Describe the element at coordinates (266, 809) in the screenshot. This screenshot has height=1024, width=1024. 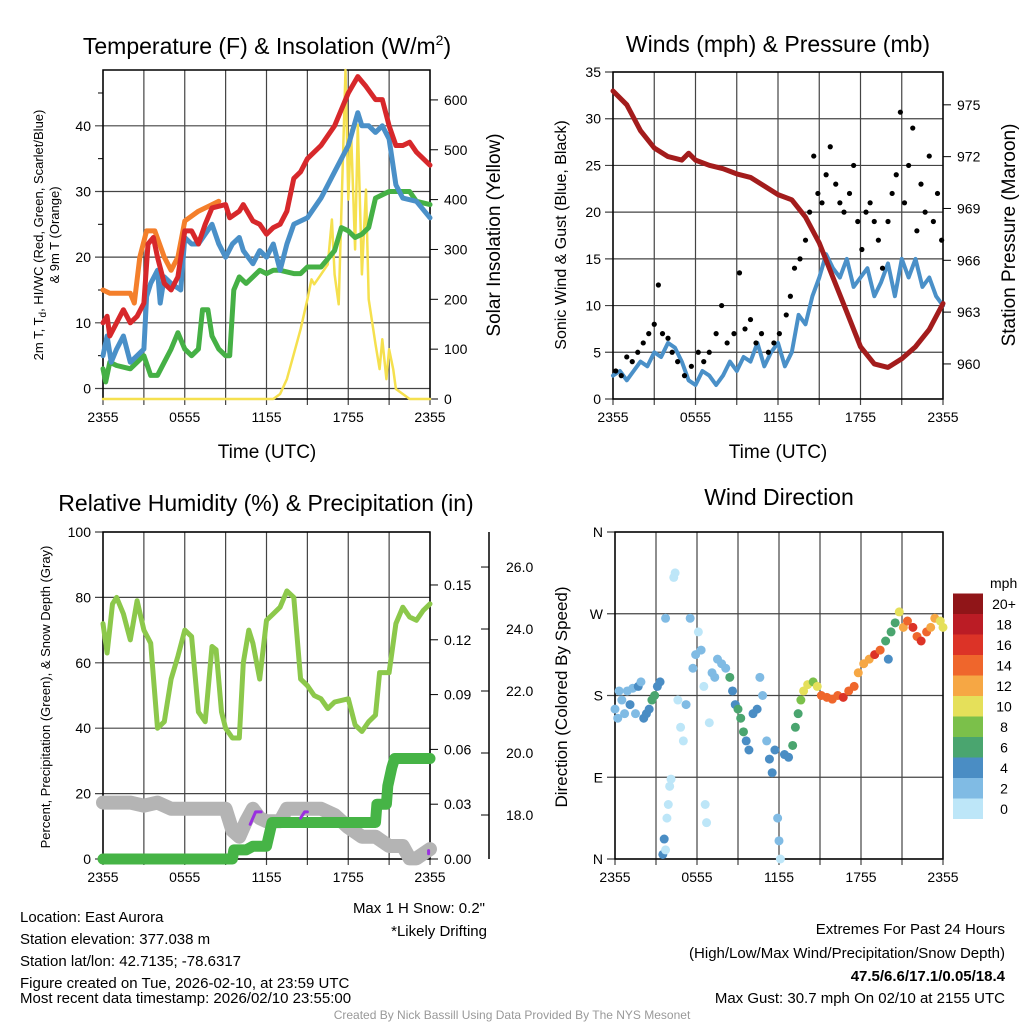
I see `series-precipitation` at that location.